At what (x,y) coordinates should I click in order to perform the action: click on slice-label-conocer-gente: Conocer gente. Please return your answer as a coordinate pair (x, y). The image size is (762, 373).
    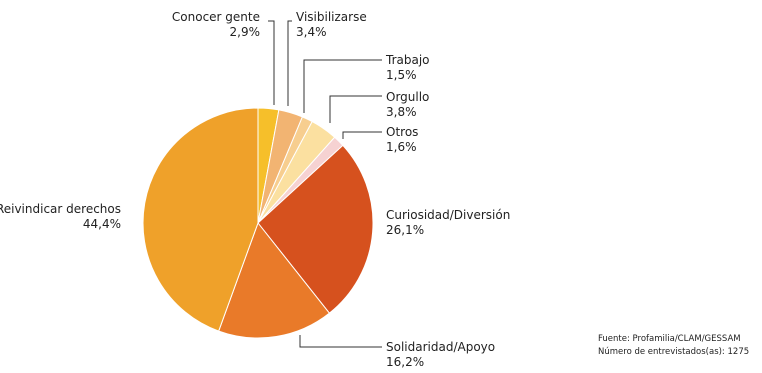
    Looking at the image, I should click on (216, 17).